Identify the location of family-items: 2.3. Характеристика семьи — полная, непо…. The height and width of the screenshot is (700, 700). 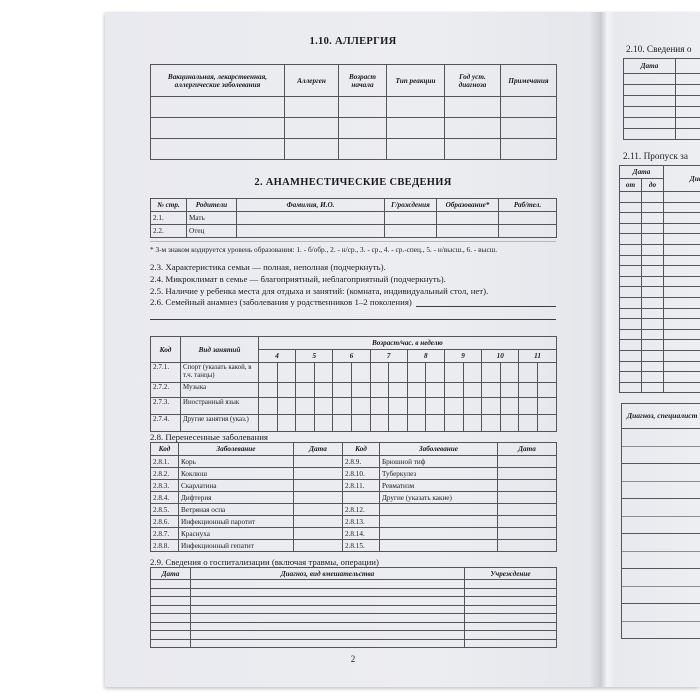
(353, 285).